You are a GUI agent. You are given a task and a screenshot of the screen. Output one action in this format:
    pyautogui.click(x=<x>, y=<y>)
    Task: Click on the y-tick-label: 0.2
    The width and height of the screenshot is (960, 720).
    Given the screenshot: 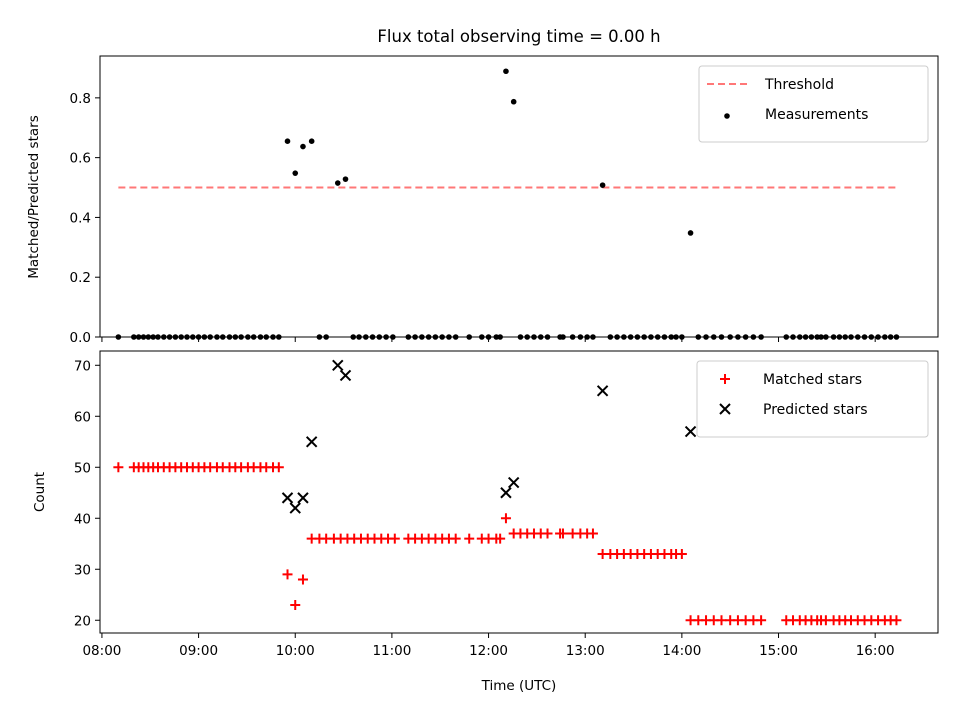 What is the action you would take?
    pyautogui.click(x=80, y=278)
    